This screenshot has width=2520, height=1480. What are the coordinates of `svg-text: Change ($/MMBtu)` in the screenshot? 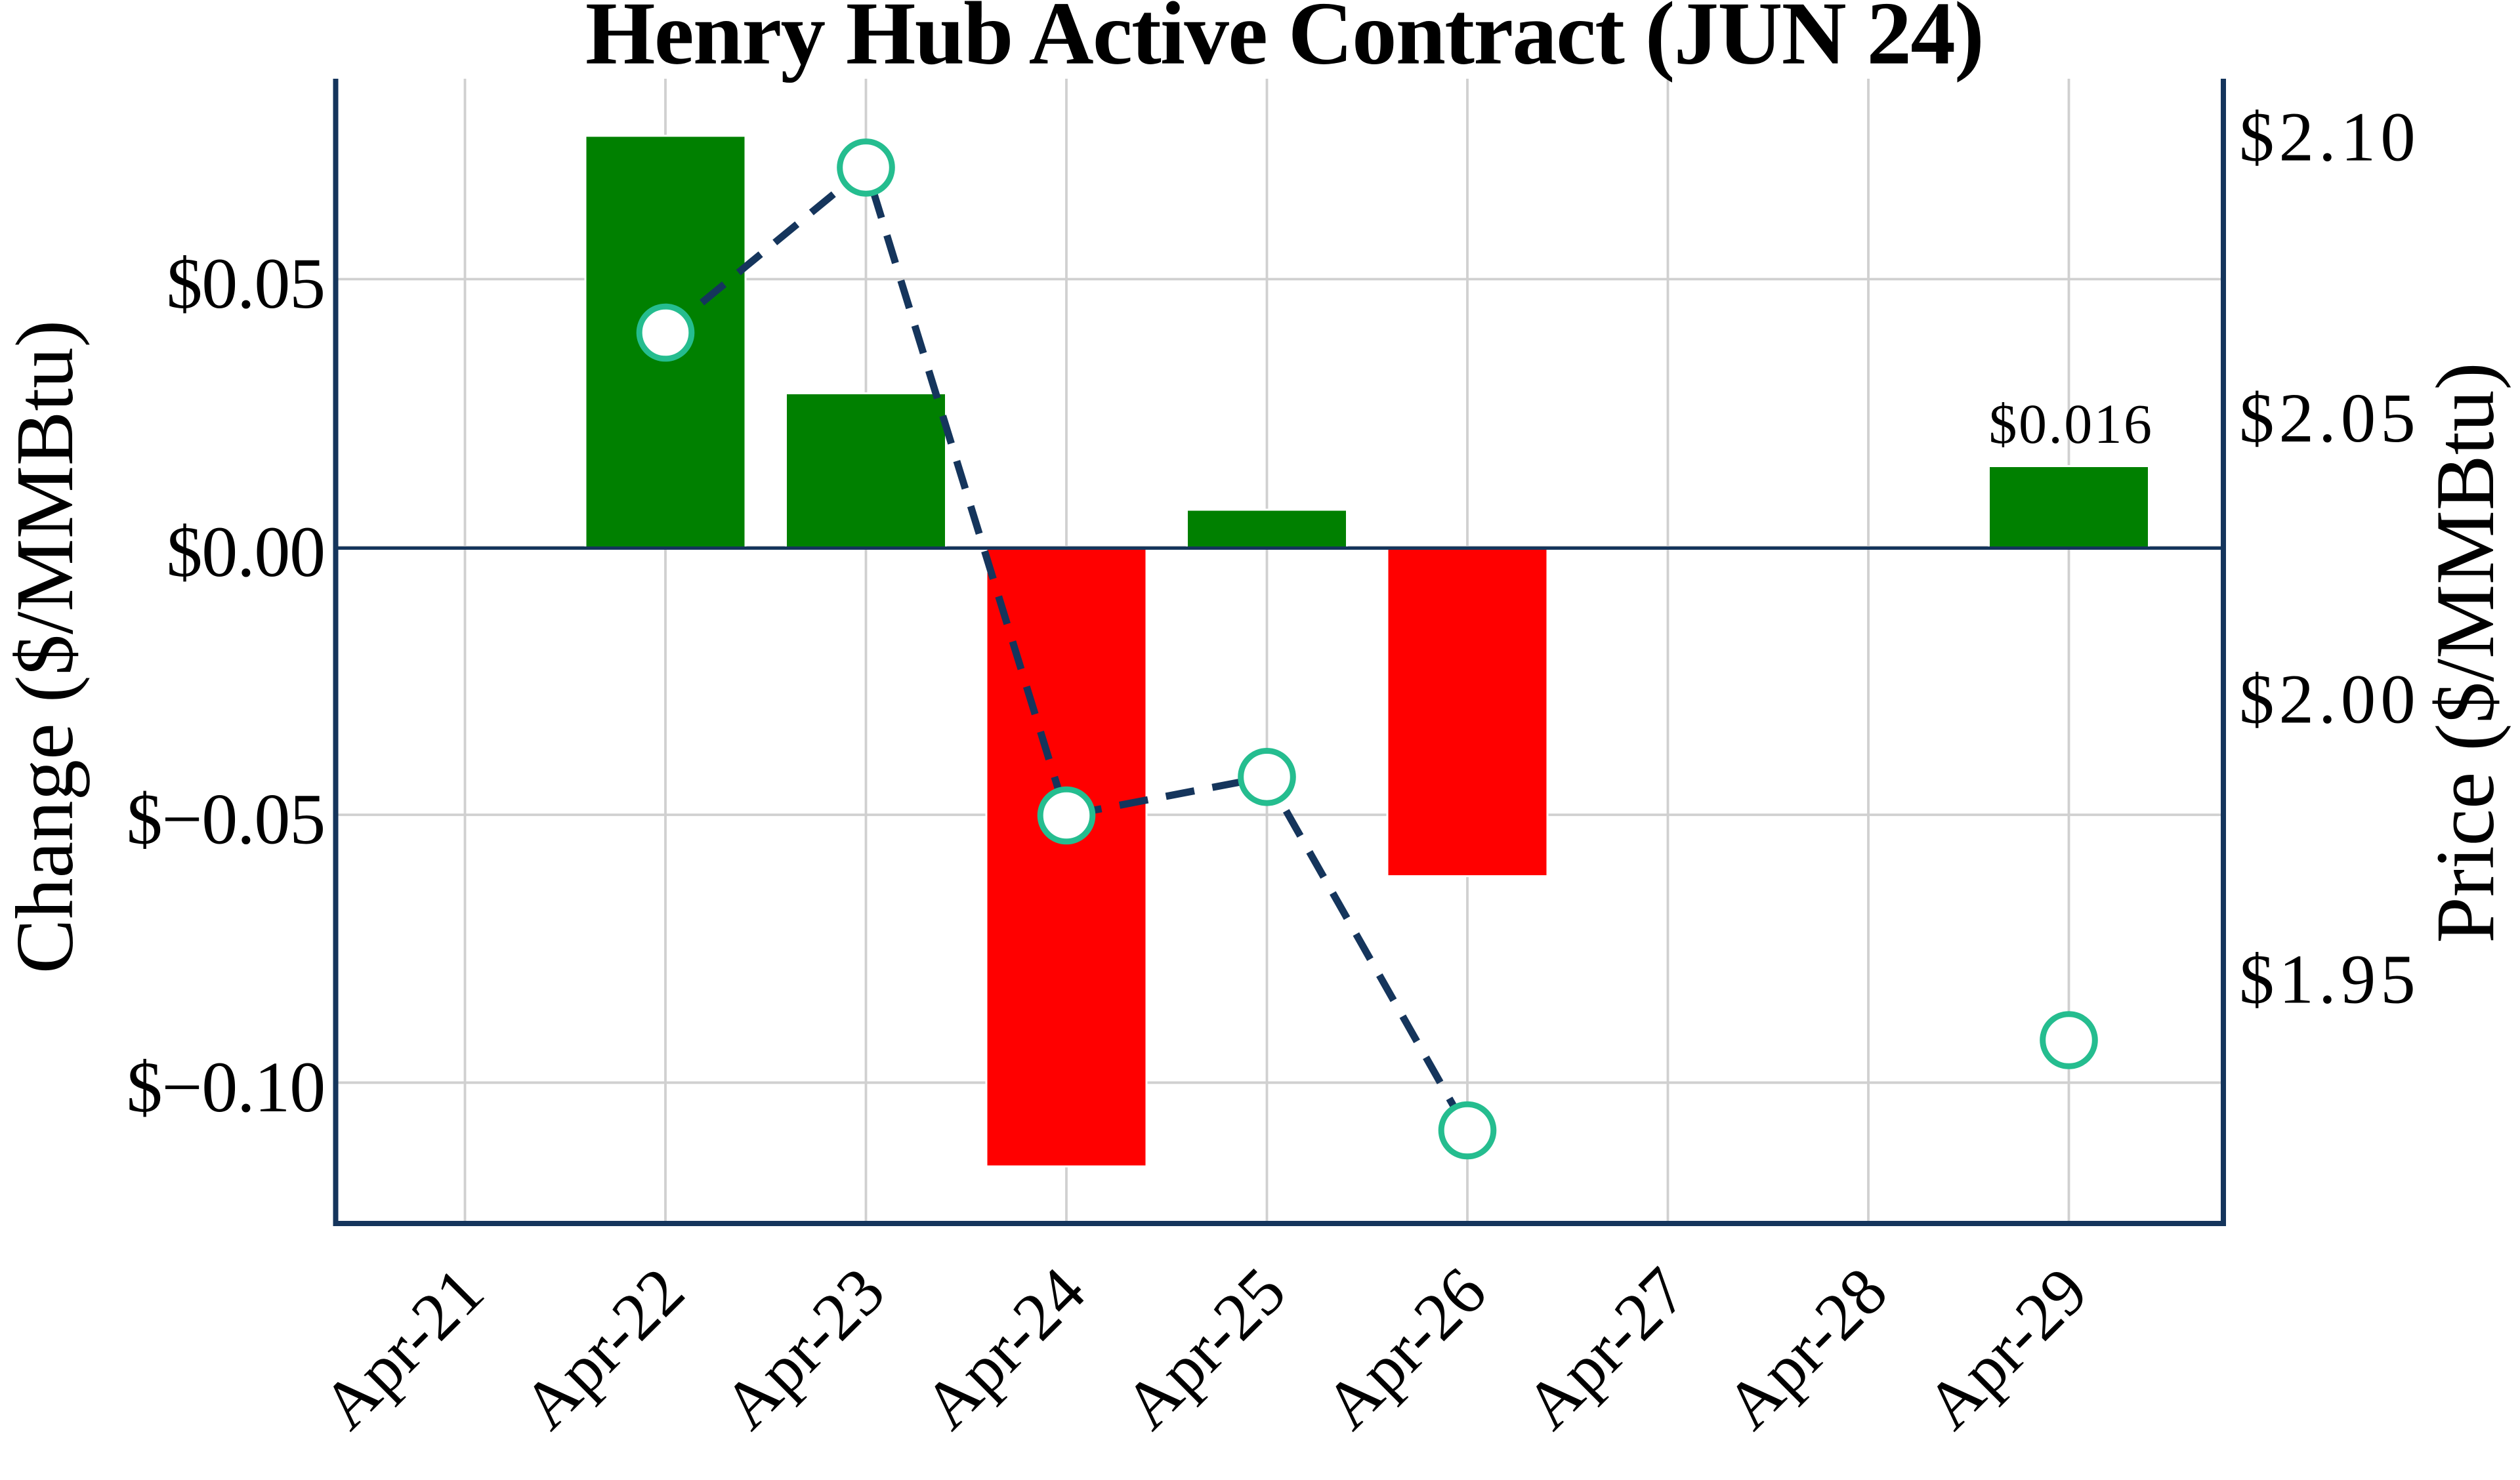 It's located at (45, 647).